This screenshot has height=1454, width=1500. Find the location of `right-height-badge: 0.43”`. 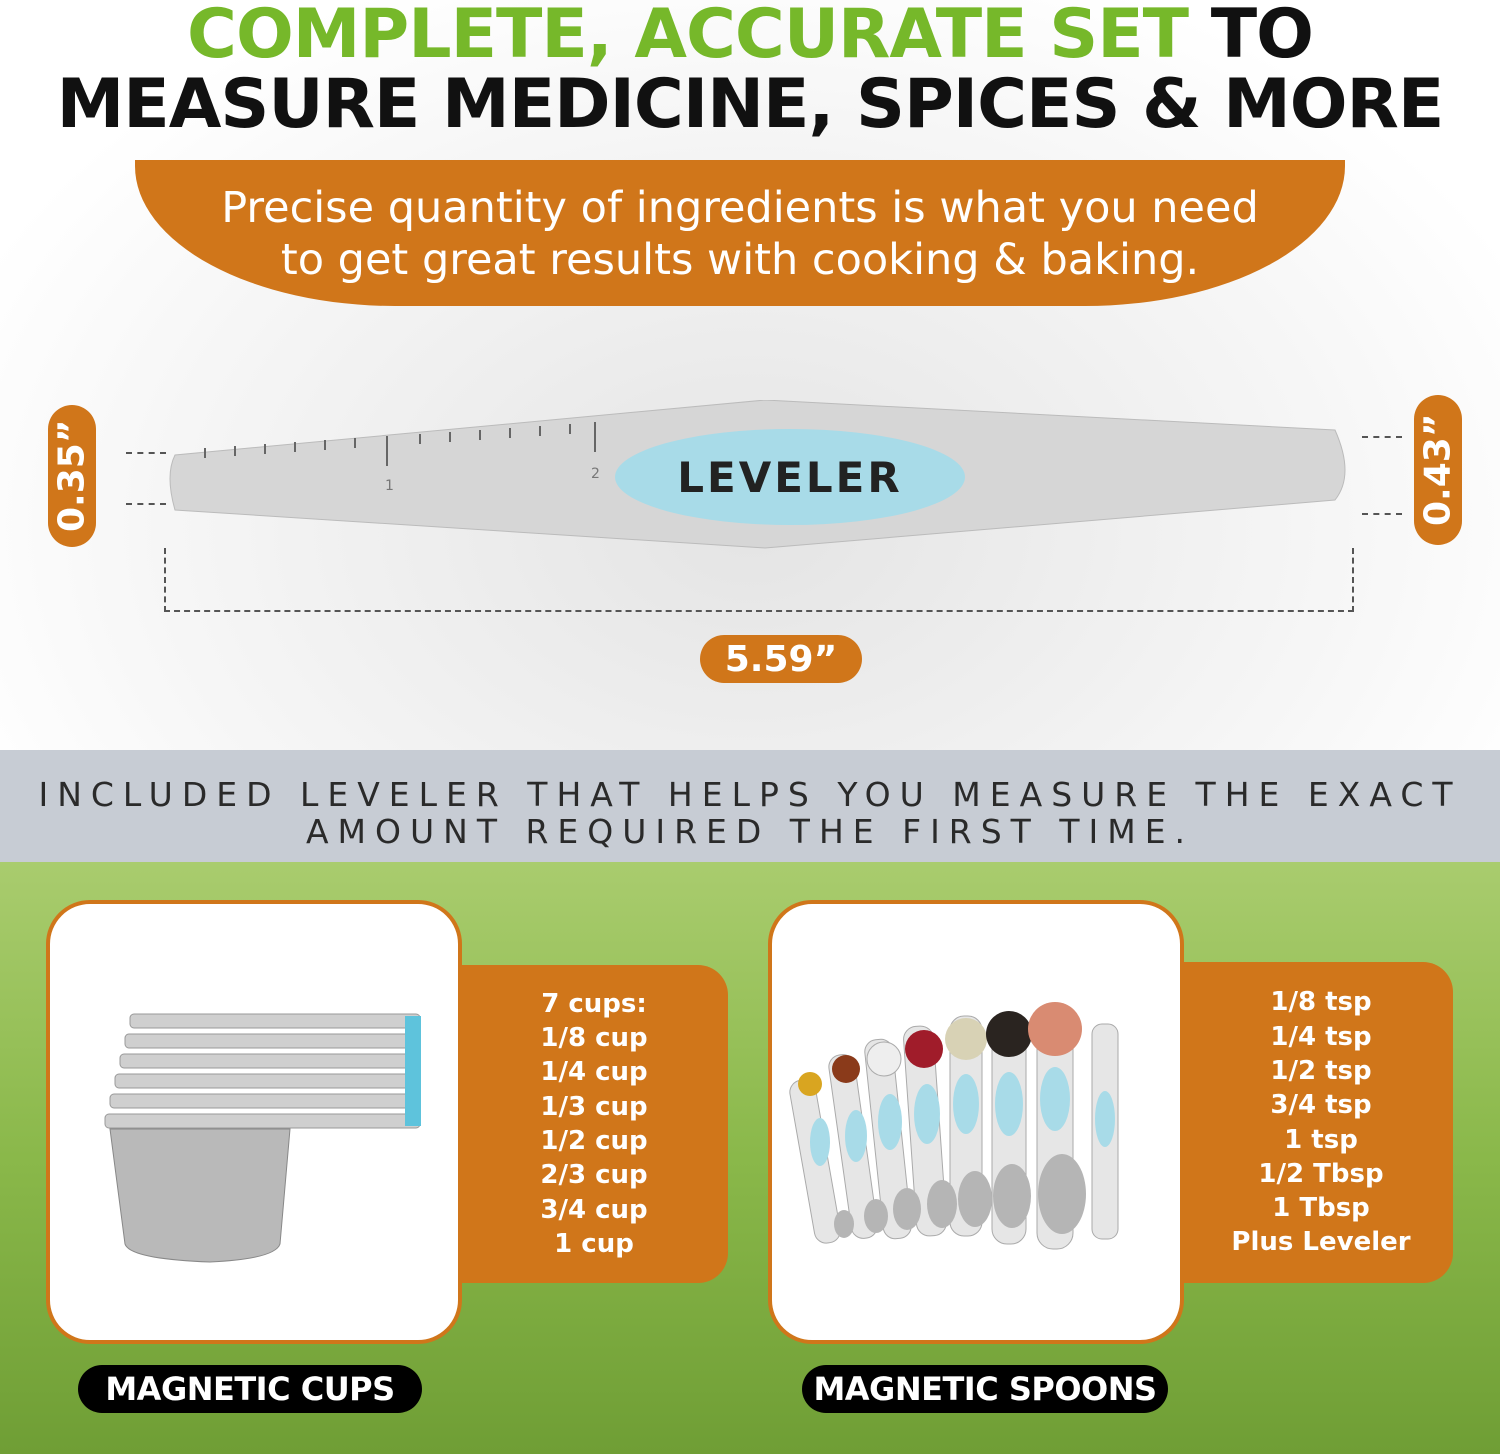

right-height-badge: 0.43” is located at coordinates (1438, 470).